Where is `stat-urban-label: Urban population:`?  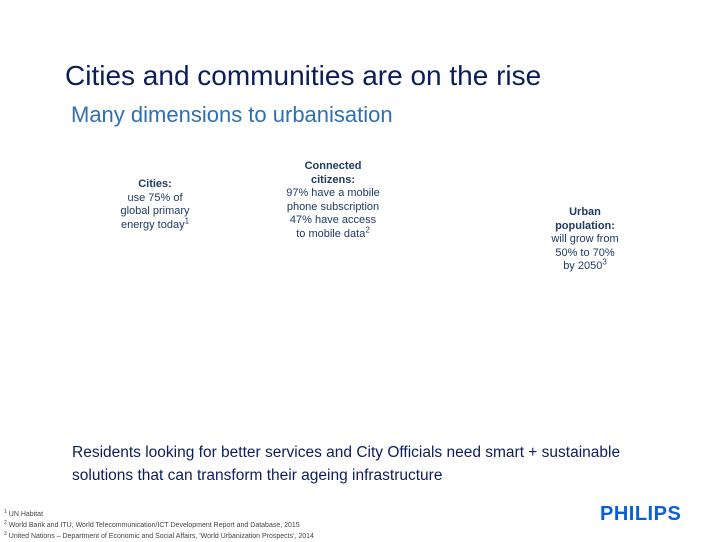 stat-urban-label: Urban population: is located at coordinates (585, 219).